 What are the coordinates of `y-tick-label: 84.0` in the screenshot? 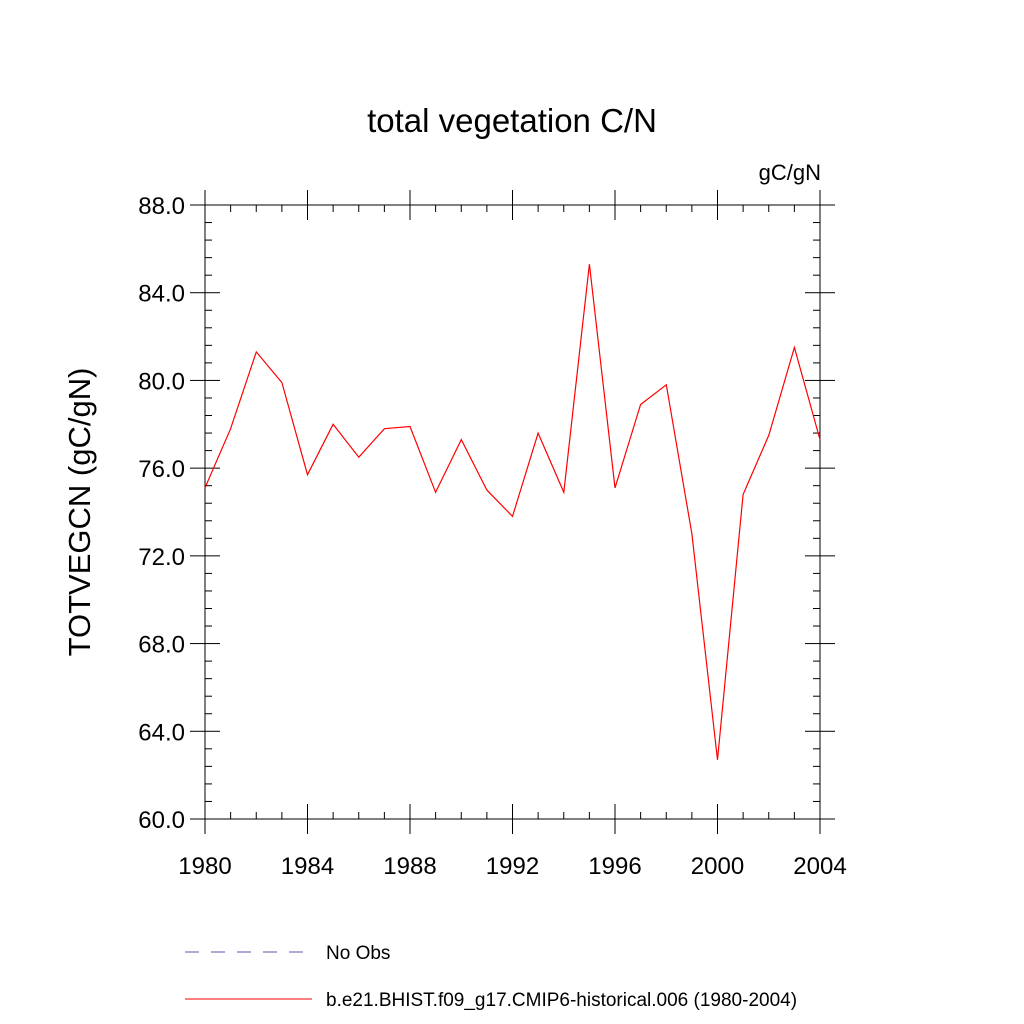 It's located at (161, 294).